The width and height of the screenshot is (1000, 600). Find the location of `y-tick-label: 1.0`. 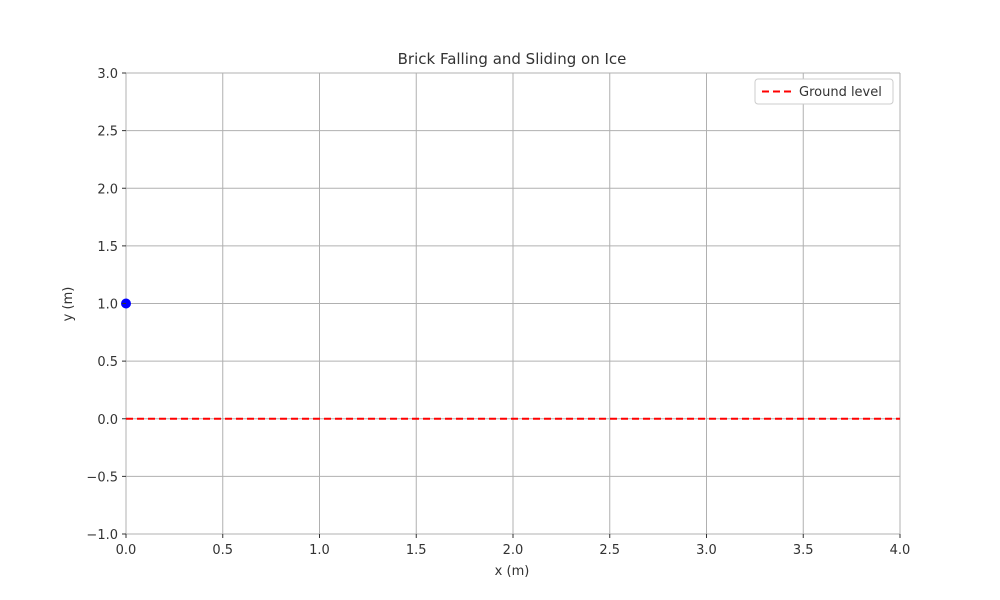

y-tick-label: 1.0 is located at coordinates (107, 305).